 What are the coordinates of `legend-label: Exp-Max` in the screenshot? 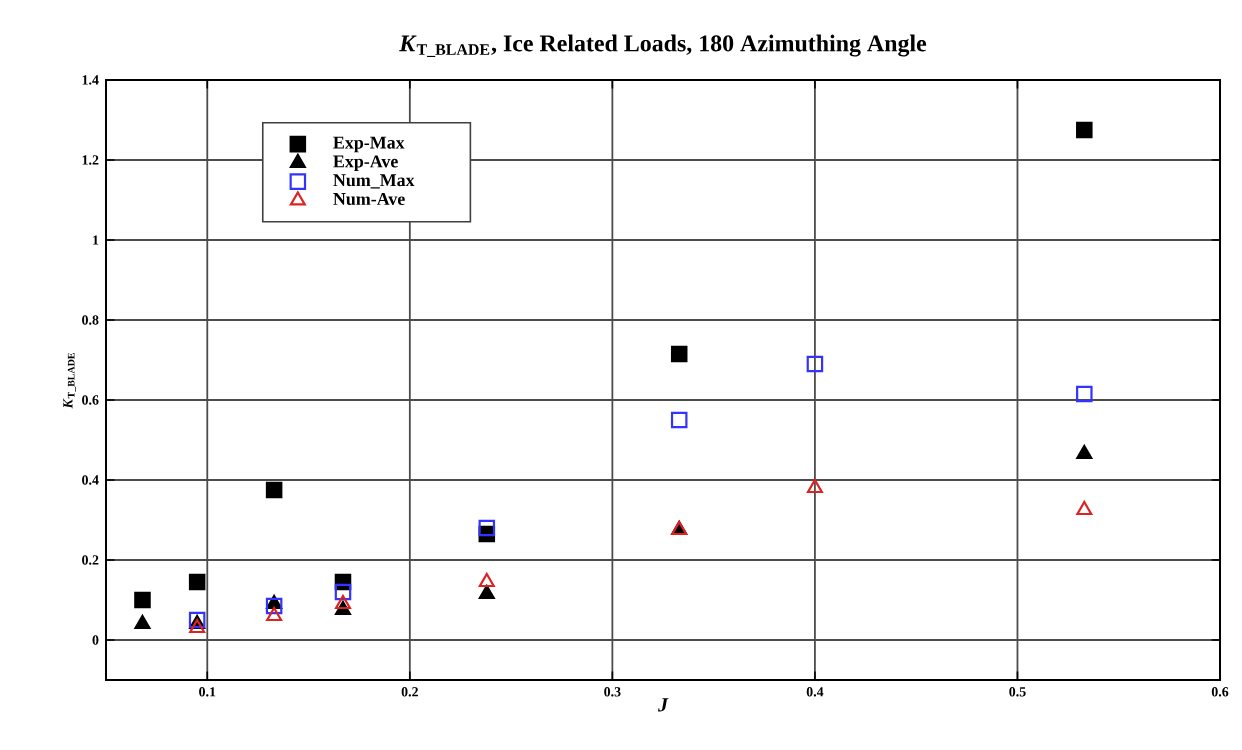 It's located at (369, 144).